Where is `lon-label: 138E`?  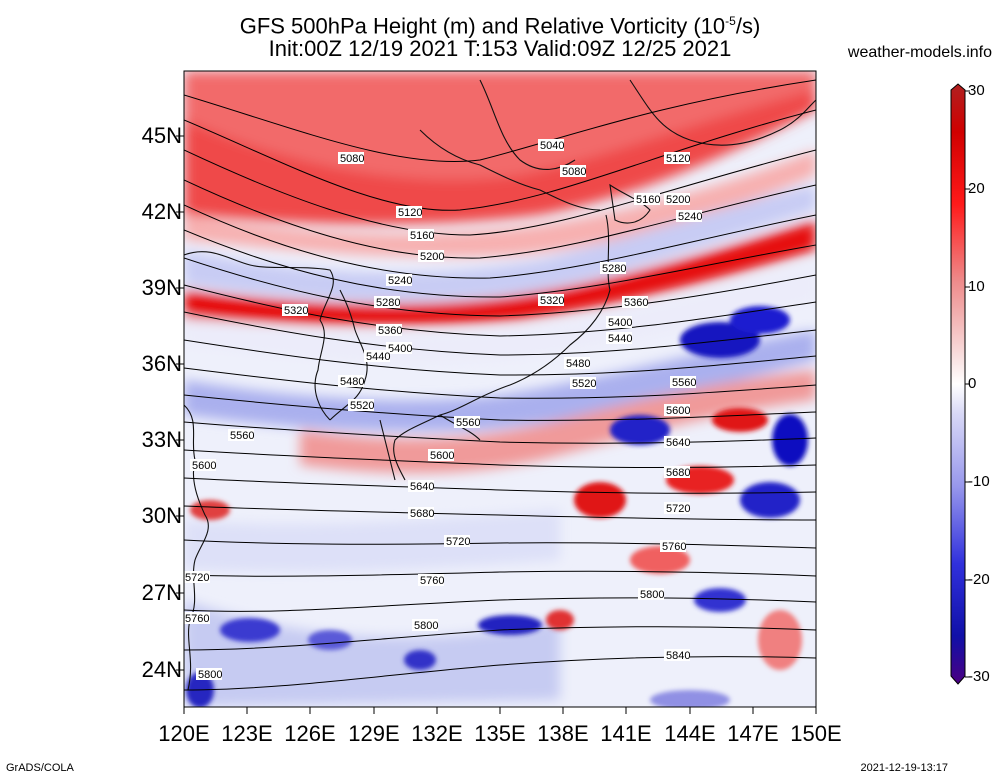
lon-label: 138E is located at coordinates (563, 733).